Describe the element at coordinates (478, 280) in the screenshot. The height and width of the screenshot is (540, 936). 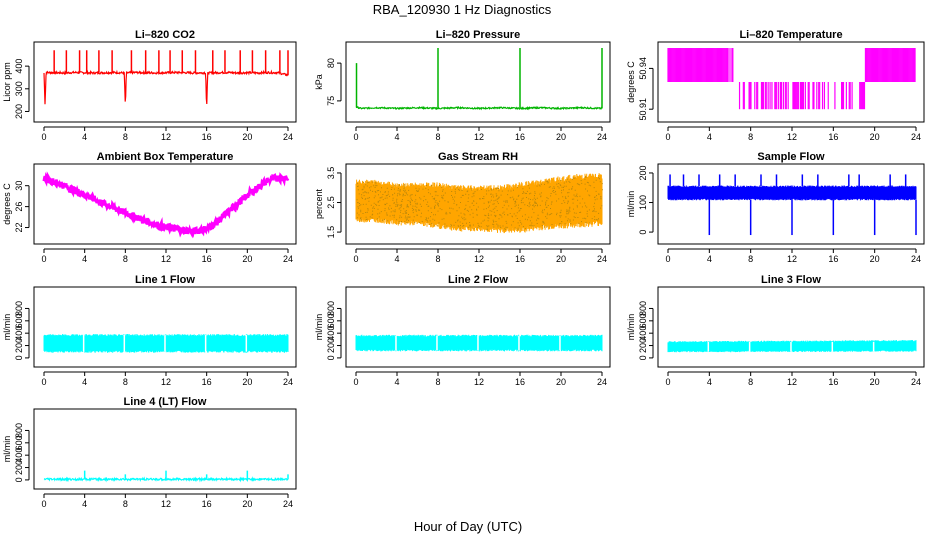
I see `panel-title: Line 2 Flow` at that location.